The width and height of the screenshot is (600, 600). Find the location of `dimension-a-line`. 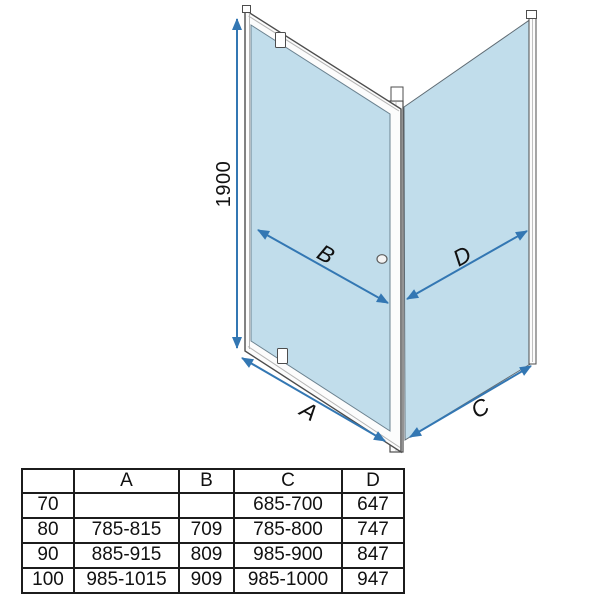

dimension-a-line is located at coordinates (313, 399).